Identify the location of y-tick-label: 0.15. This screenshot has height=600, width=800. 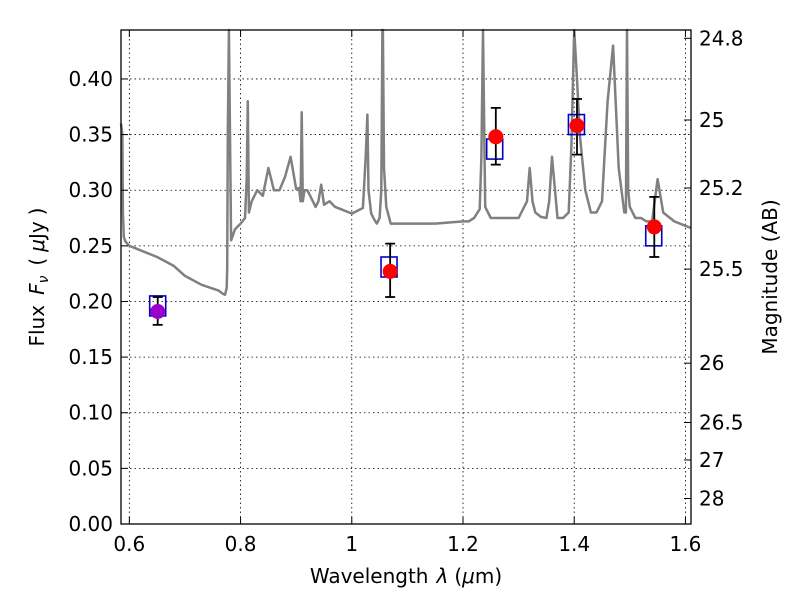
(90, 357).